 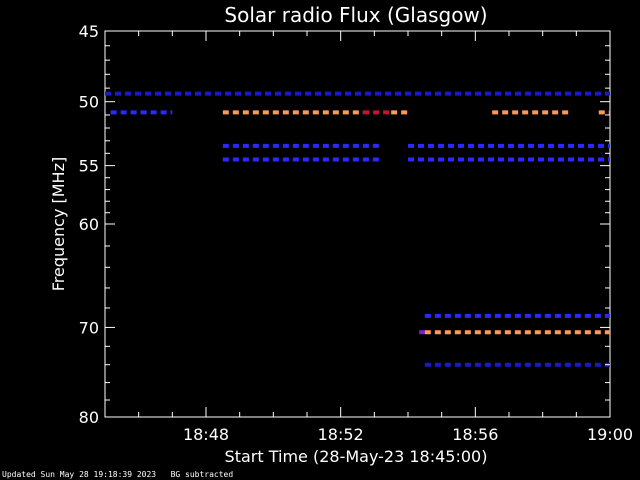 What do you see at coordinates (475, 434) in the screenshot?
I see `x-tick-label: 18:56` at bounding box center [475, 434].